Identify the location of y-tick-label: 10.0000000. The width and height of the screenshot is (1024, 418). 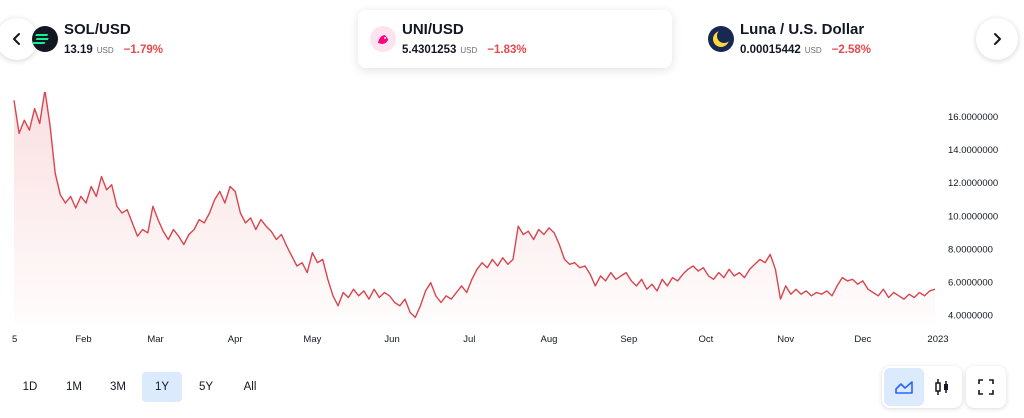
(973, 216).